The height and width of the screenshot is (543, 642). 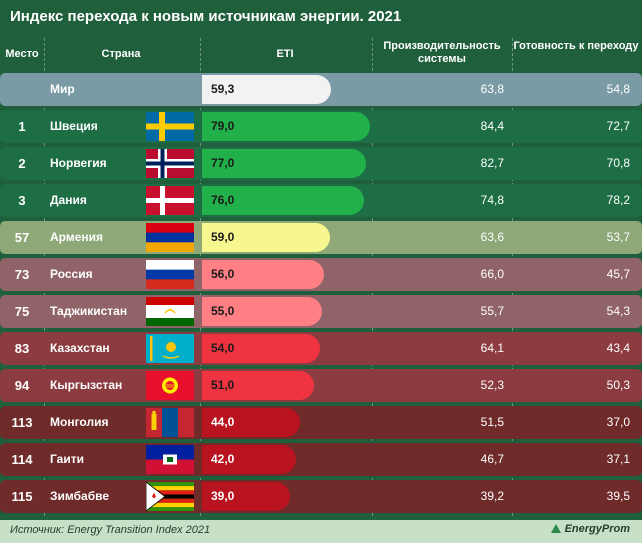 I want to click on performance-cell: 82,7, so click(x=492, y=163).